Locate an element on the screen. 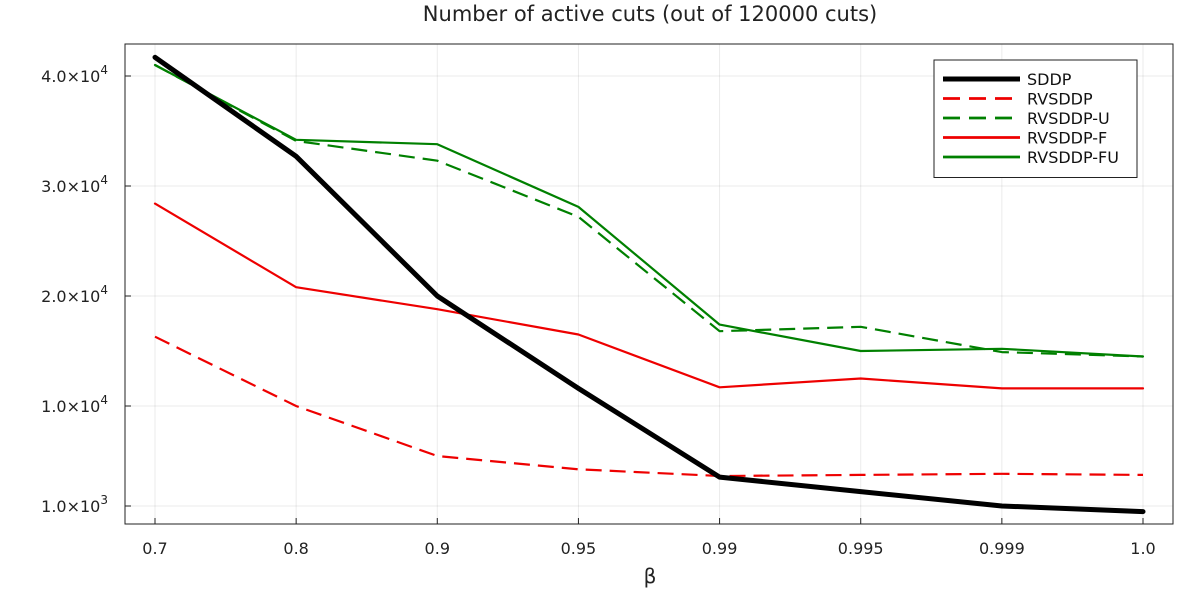 Image resolution: width=1200 pixels, height=600 pixels. y-axis-ticks: 1.0×10³ 1.0×10⁴ 2.0×10⁴ 3.0×10⁴ 4.0×10⁴ is located at coordinates (86, 289).